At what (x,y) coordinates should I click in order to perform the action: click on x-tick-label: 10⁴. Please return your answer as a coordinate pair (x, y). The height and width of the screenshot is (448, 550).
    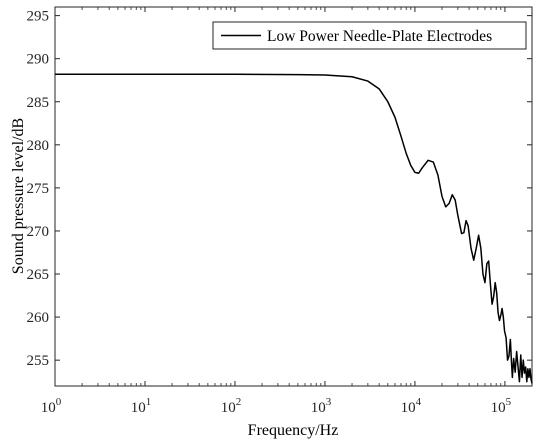
    Looking at the image, I should click on (411, 406).